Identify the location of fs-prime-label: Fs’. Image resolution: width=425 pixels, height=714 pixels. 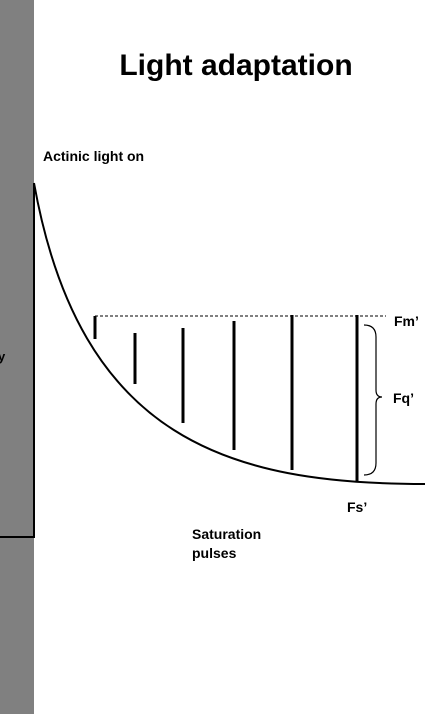
(357, 507).